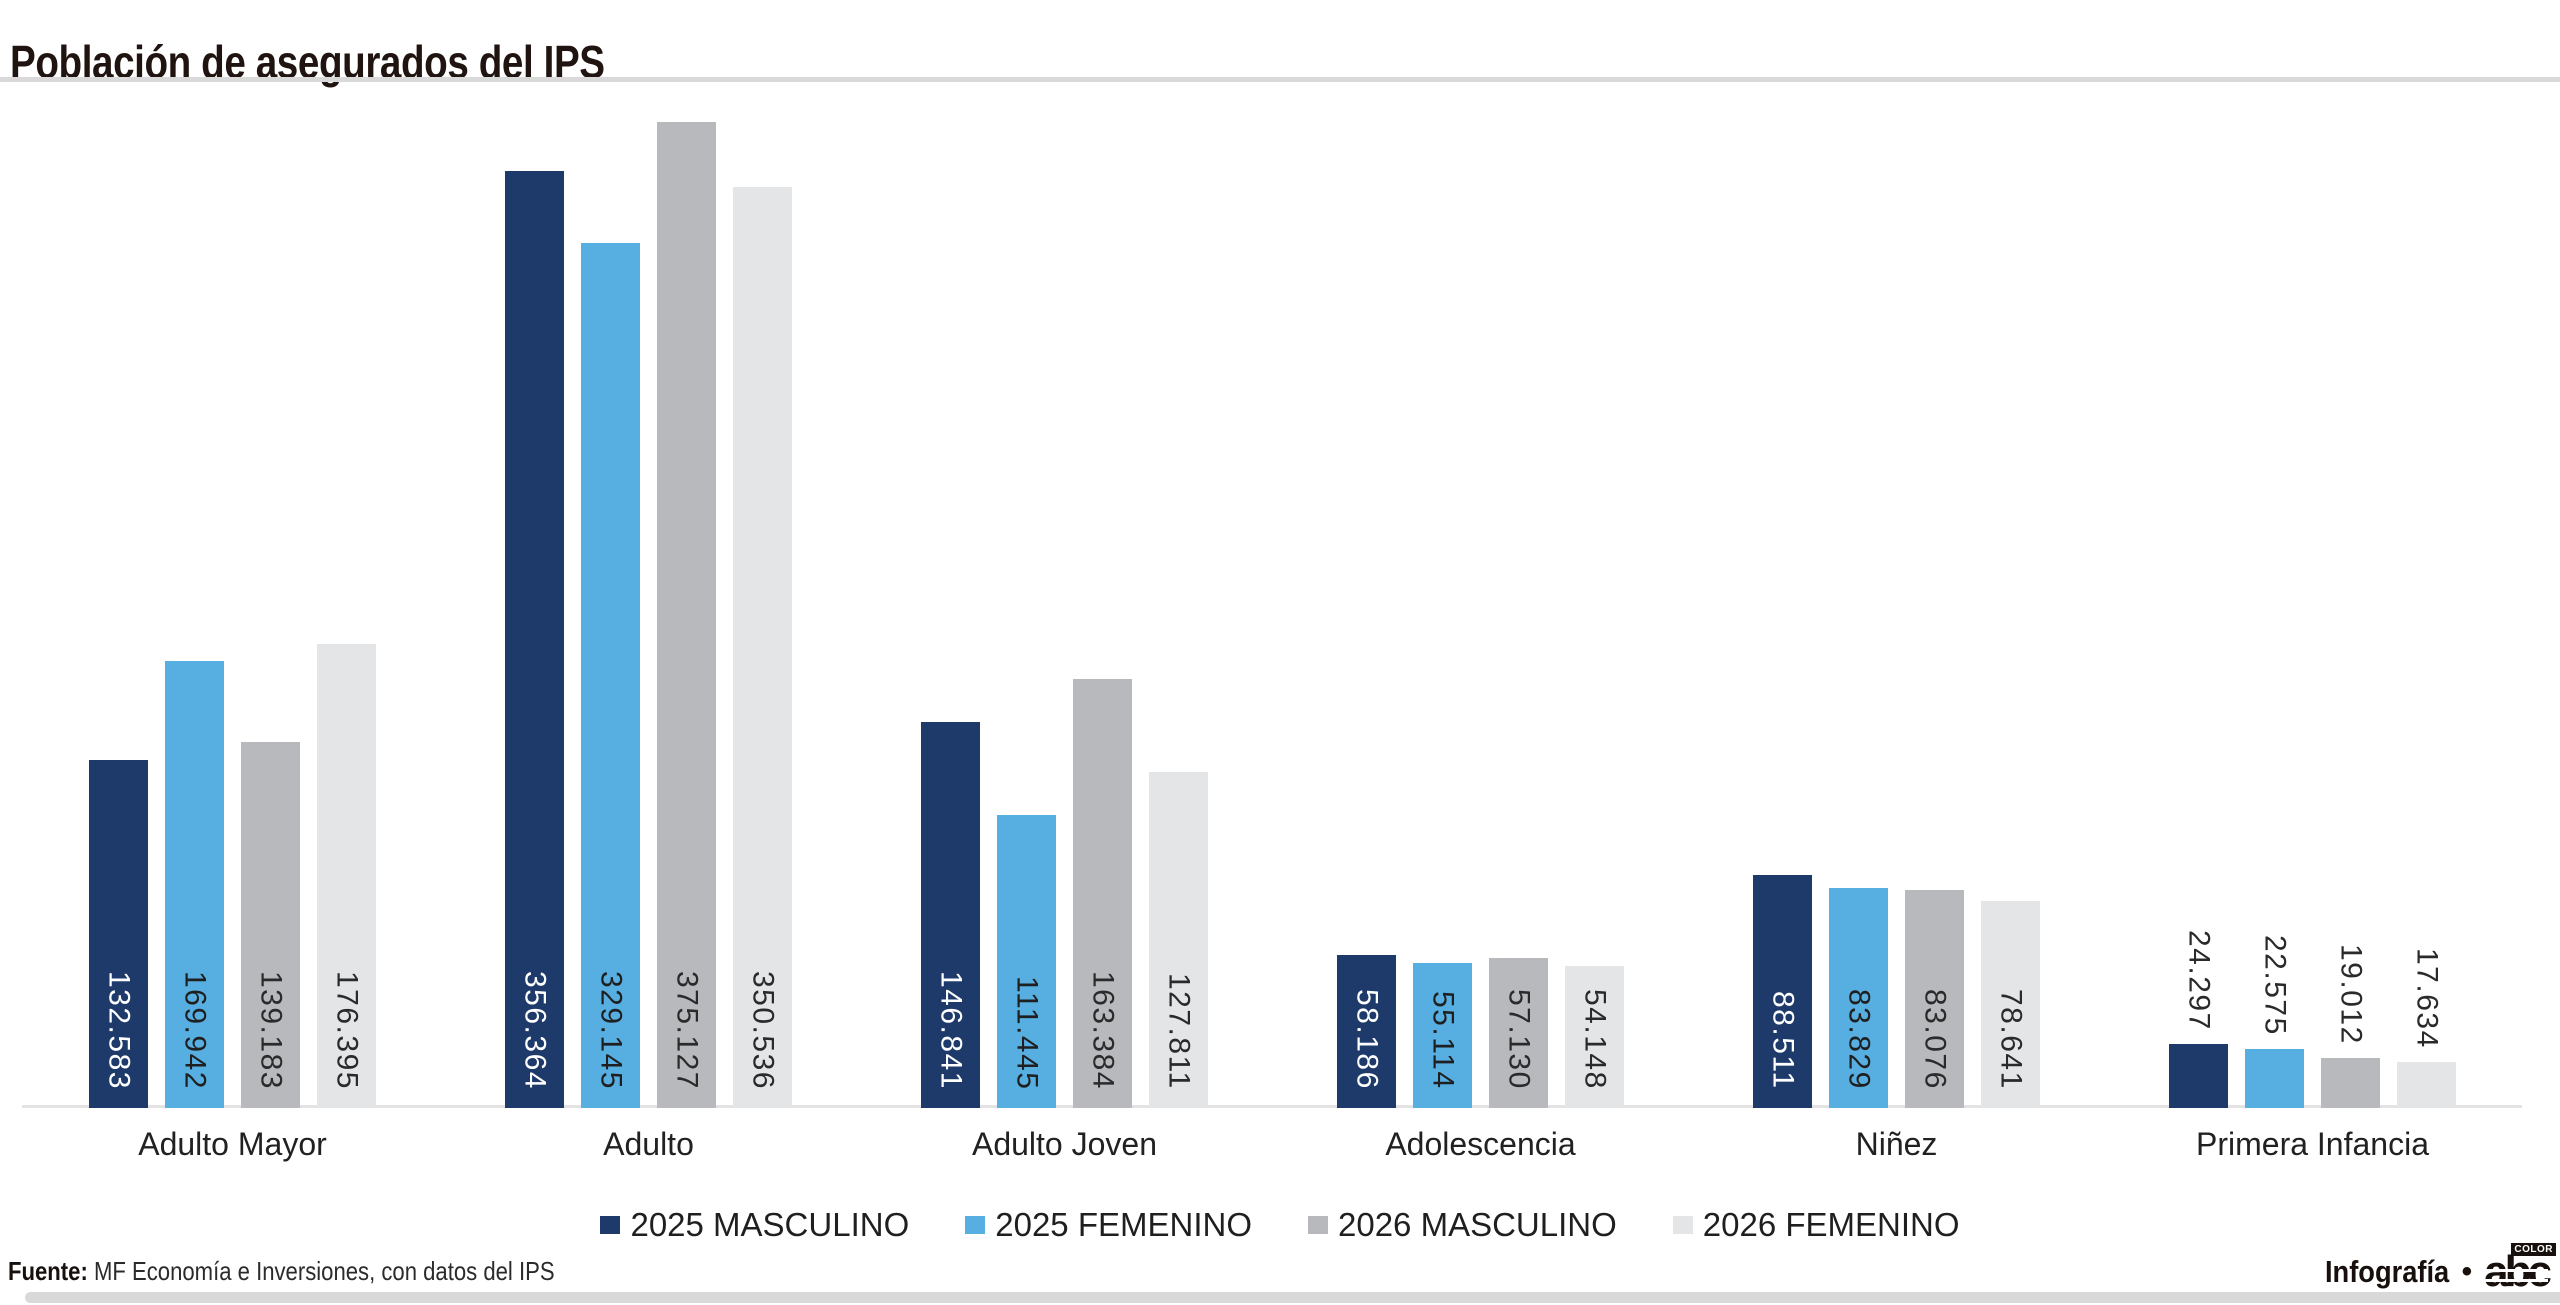  I want to click on bar: 58.186, so click(1366, 1031).